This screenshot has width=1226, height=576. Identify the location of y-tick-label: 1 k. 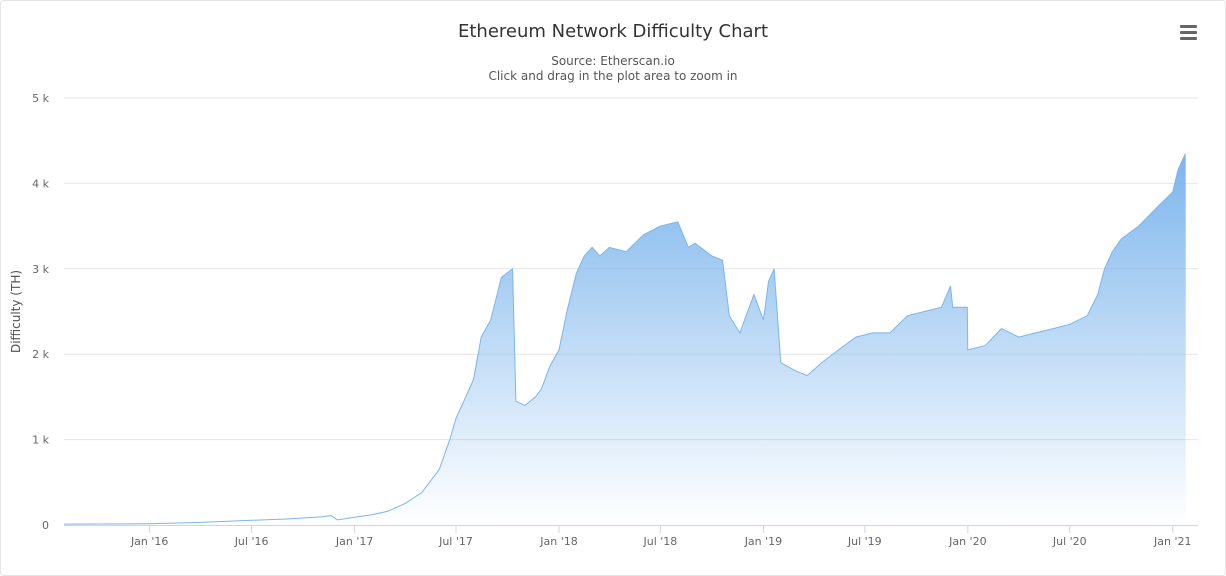
(40, 440).